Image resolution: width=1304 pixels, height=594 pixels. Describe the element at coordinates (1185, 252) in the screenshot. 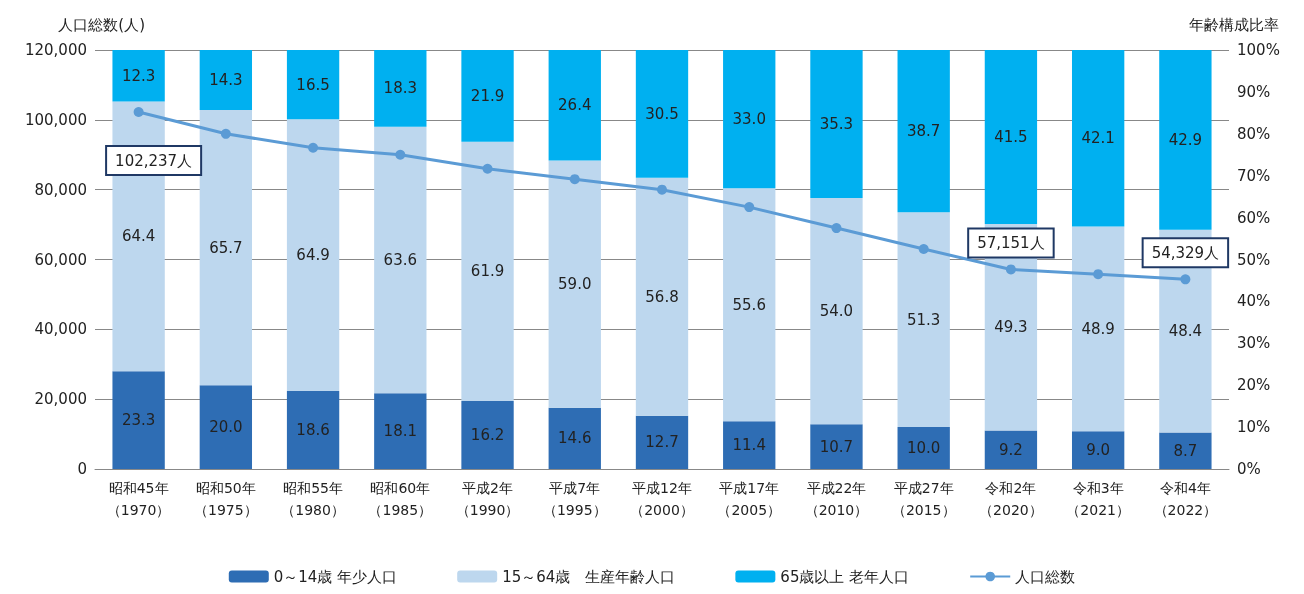

I see `data-label: 54,329人` at that location.